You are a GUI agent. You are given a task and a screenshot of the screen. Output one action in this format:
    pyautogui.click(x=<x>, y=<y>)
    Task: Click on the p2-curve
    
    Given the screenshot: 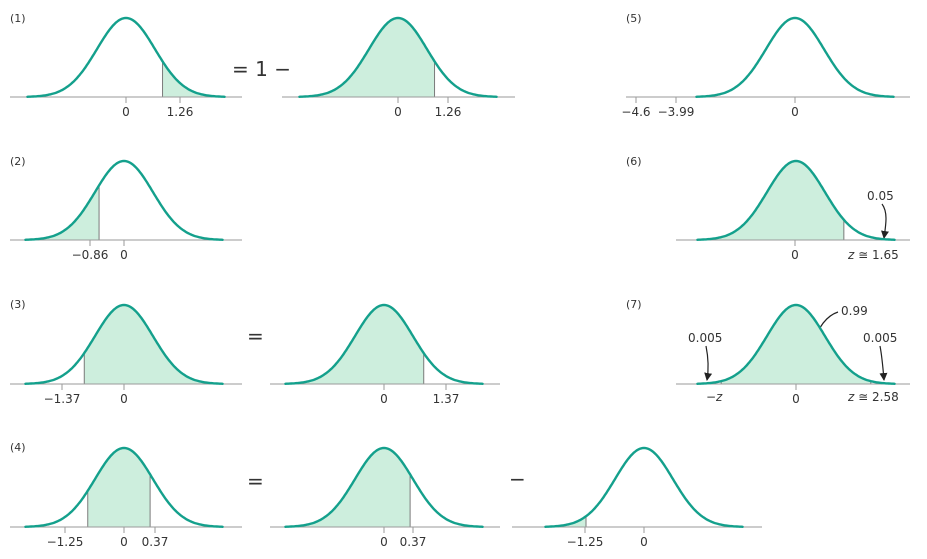 What is the action you would take?
    pyautogui.click(x=124, y=200)
    